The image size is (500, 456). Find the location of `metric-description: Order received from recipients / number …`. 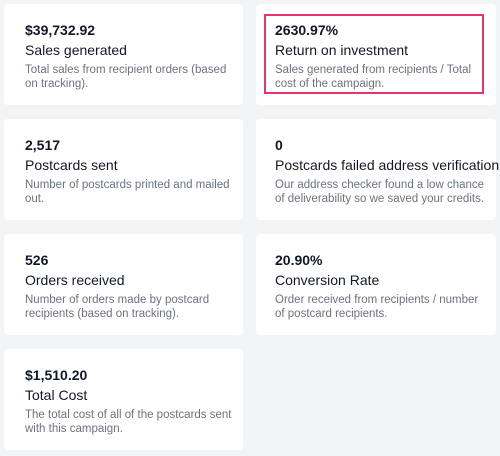

metric-description: Order received from recipients / number … is located at coordinates (377, 307).